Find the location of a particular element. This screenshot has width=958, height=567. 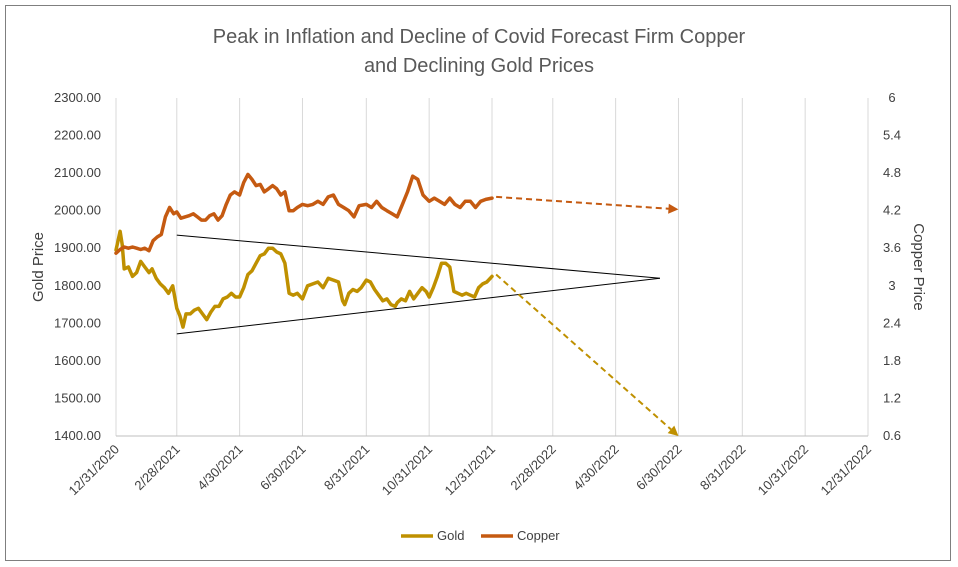

right-y-tick-label: 3.6 is located at coordinates (892, 247).